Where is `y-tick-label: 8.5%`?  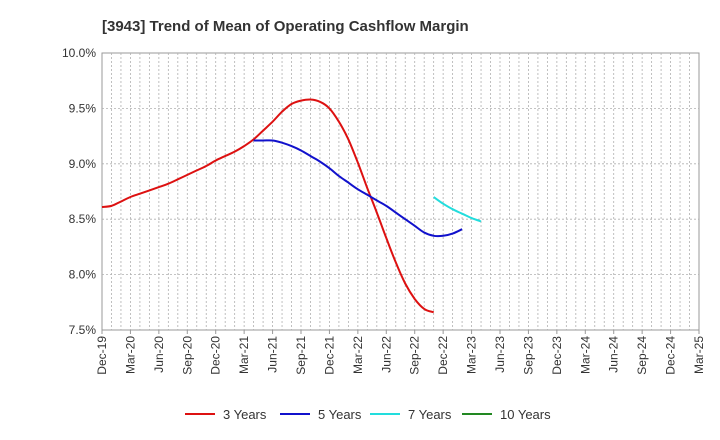 y-tick-label: 8.5% is located at coordinates (83, 219).